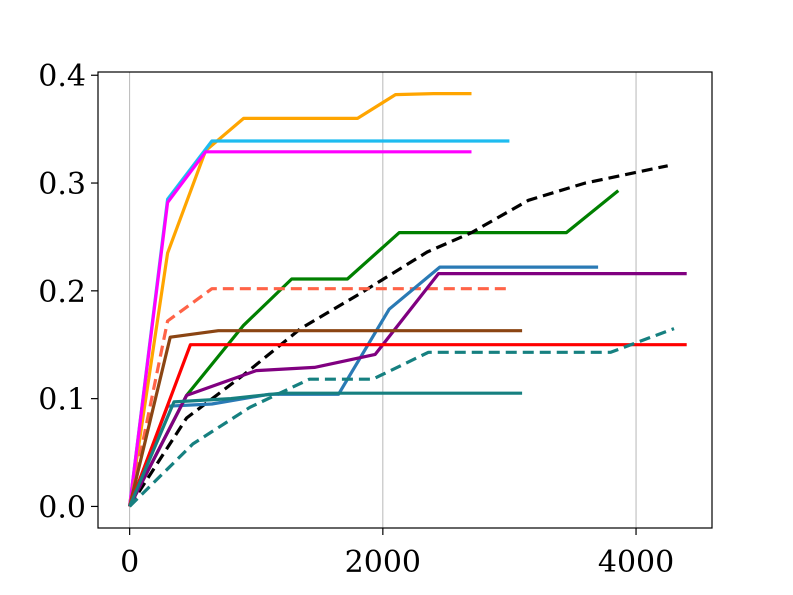 The height and width of the screenshot is (595, 793). I want to click on x-tick-label: 2000, so click(383, 562).